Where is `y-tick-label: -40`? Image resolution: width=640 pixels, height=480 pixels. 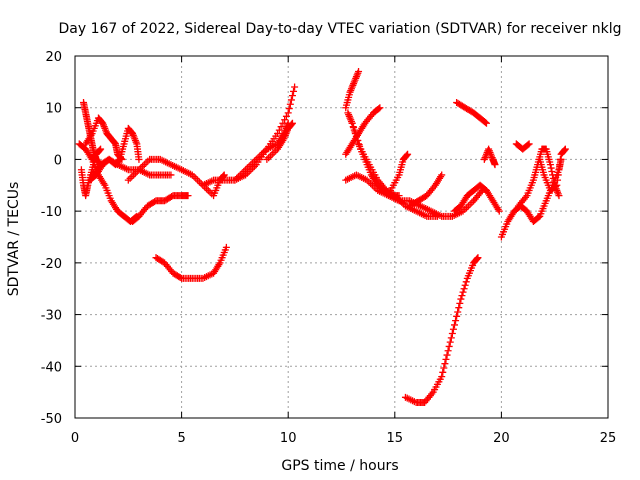 y-tick-label: -40 is located at coordinates (51, 367).